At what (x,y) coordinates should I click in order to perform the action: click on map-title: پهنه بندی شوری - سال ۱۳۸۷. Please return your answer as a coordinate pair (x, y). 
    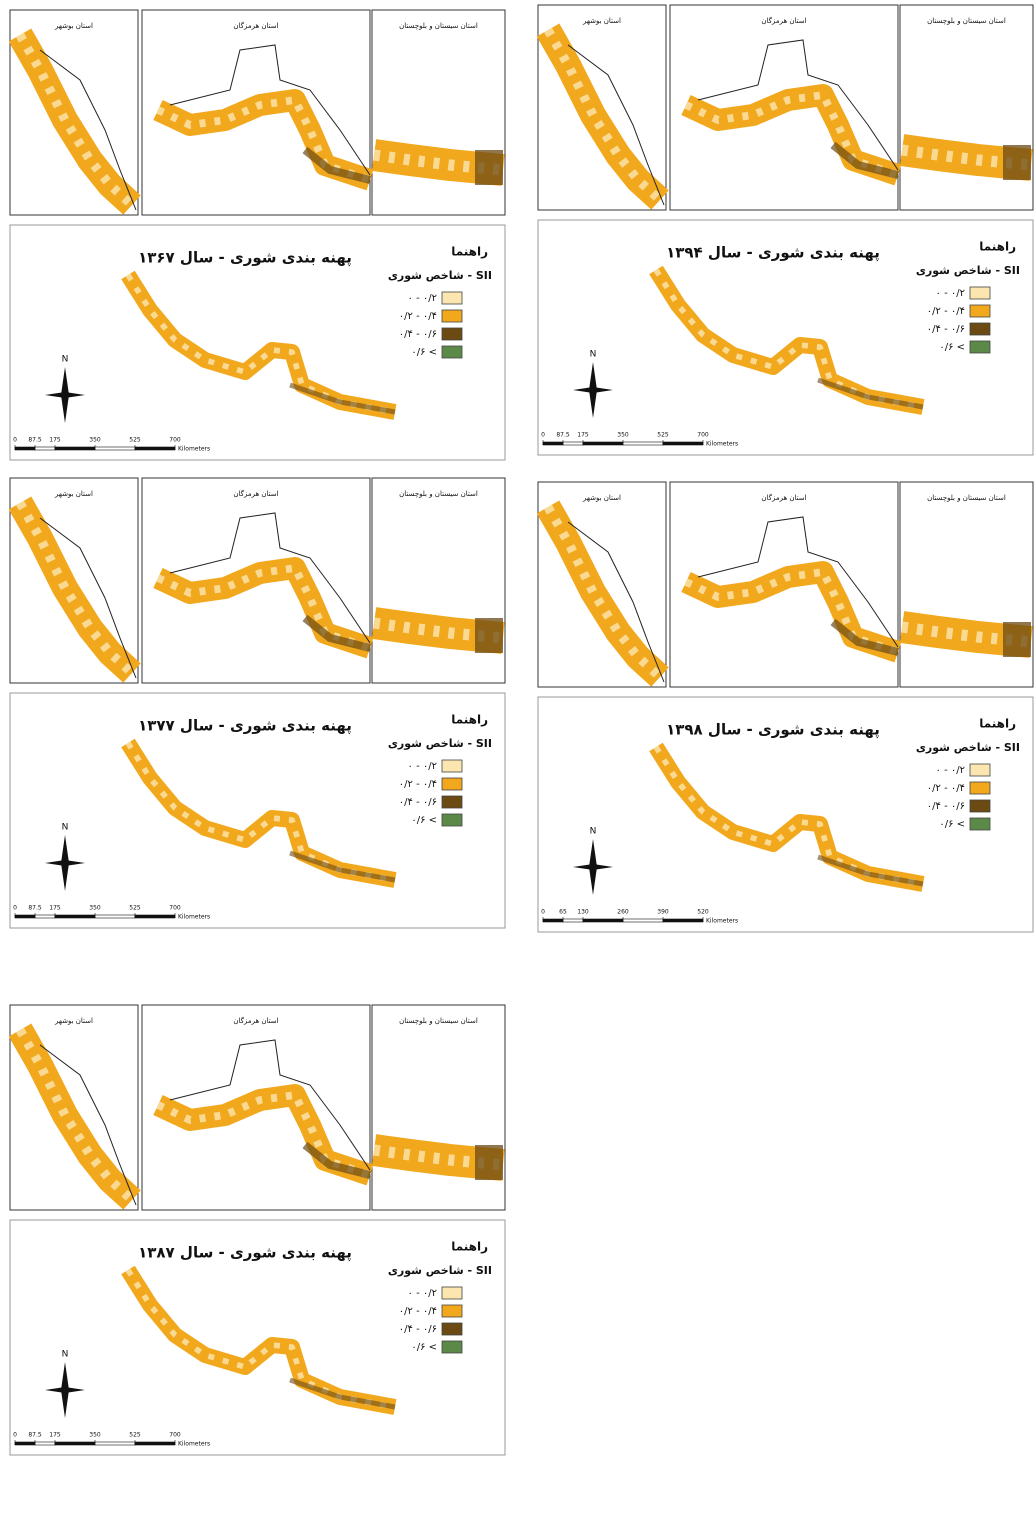
    Looking at the image, I should click on (245, 1253).